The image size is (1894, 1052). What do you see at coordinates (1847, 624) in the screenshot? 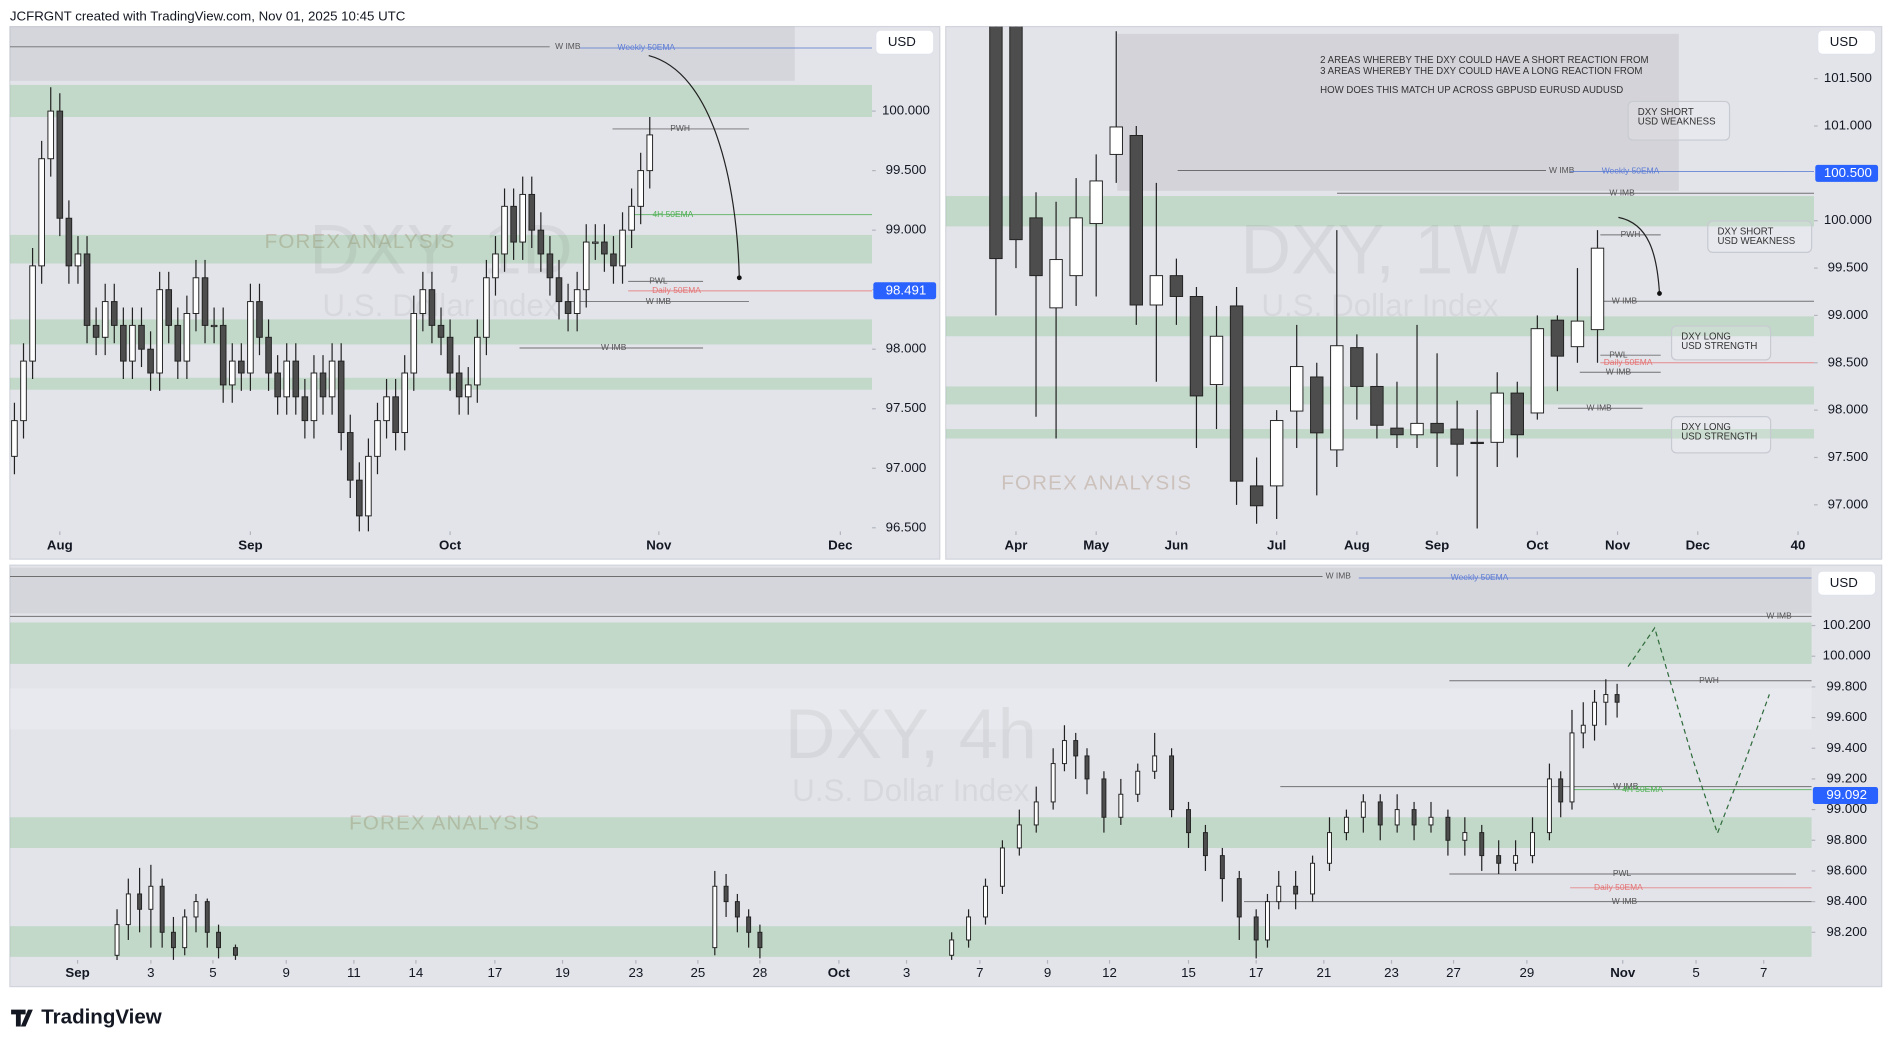
I see `y-tick-label: 100.200` at bounding box center [1847, 624].